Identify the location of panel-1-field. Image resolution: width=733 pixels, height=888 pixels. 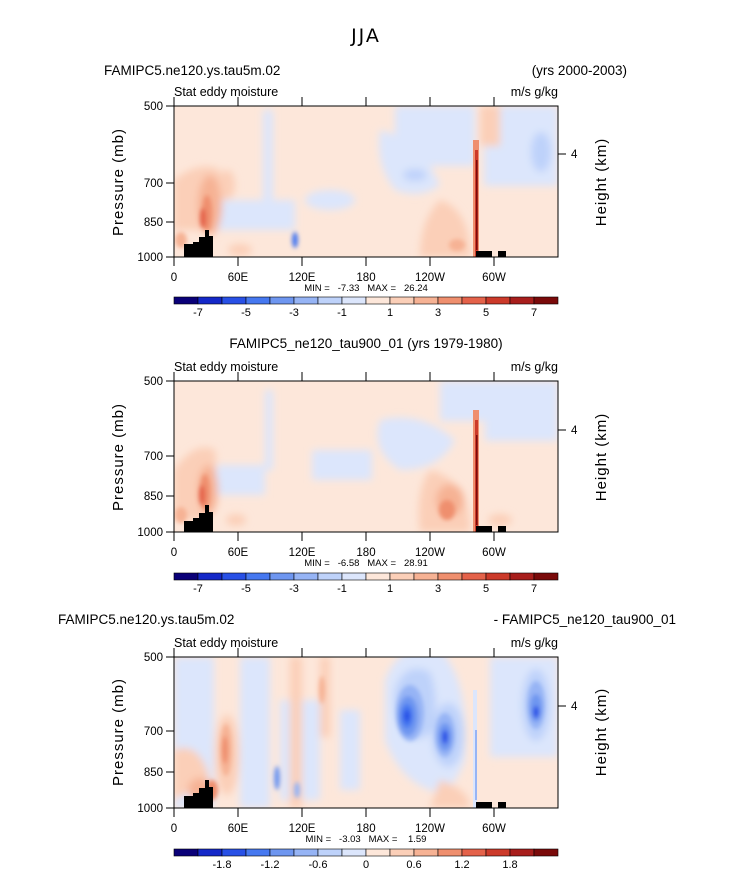
(366, 181).